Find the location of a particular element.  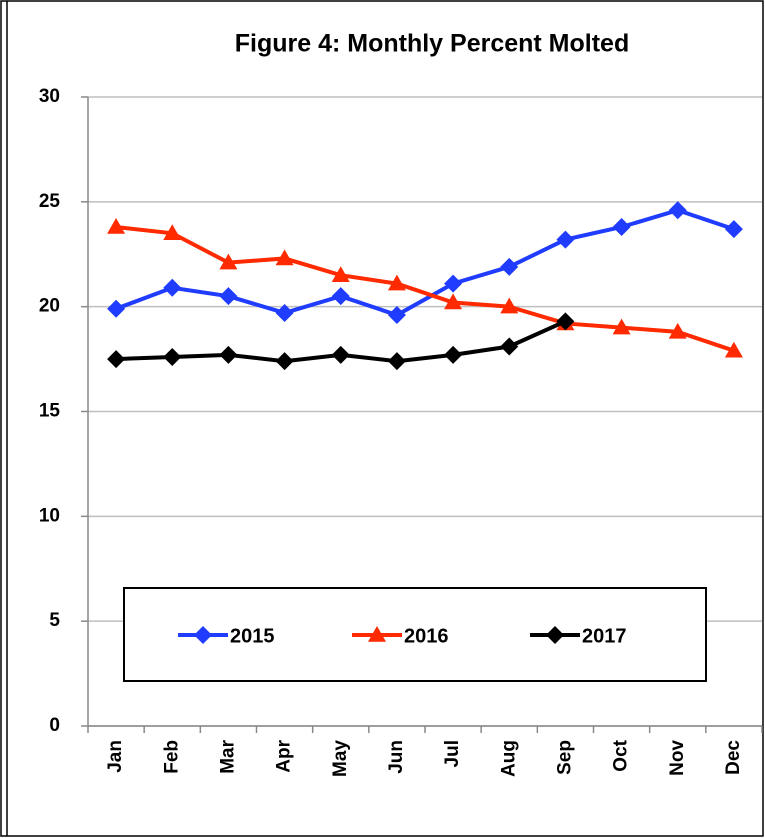

x-tick-label: Jan is located at coordinates (115, 756).